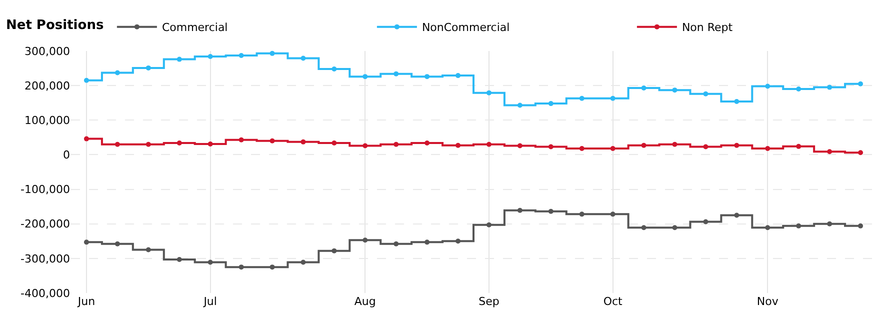 This screenshot has height=325, width=892. What do you see at coordinates (365, 301) in the screenshot?
I see `x-tick-label: Aug` at bounding box center [365, 301].